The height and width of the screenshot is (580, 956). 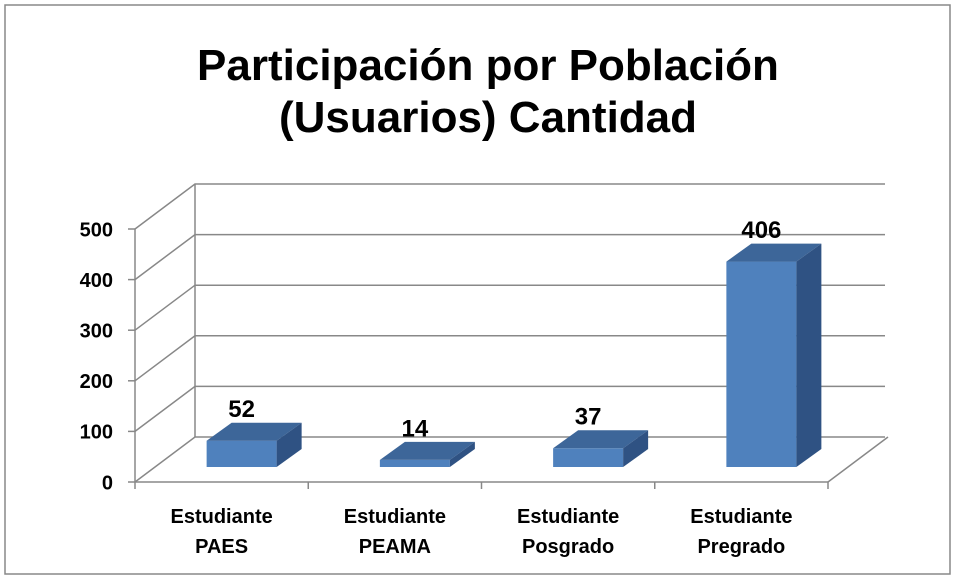 I want to click on value-label: 406, so click(x=761, y=230).